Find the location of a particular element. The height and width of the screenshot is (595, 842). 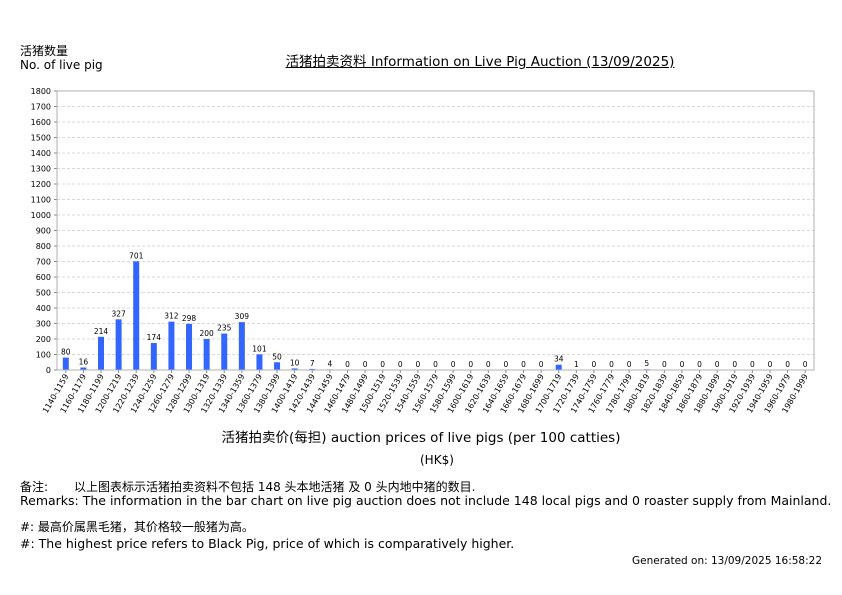

y-axis-label-cn: 活猪数量 is located at coordinates (44, 51).